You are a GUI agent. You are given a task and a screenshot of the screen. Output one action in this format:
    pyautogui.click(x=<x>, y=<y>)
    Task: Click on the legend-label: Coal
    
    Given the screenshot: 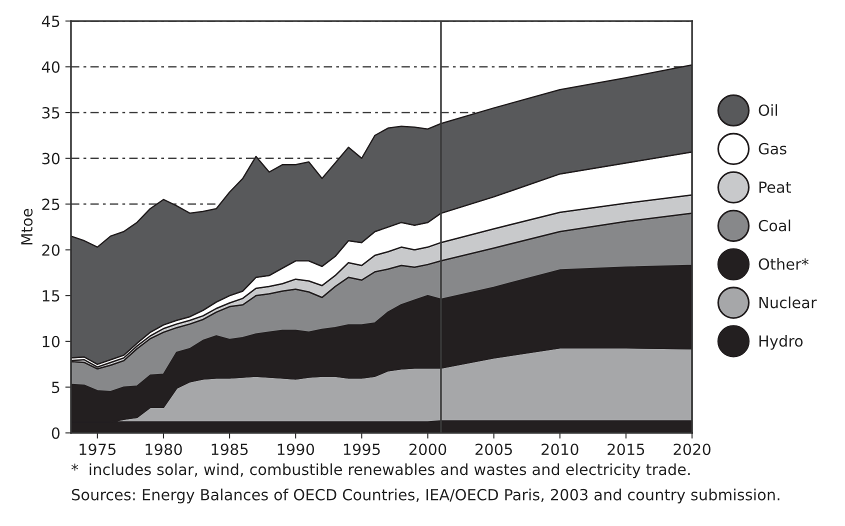 What is the action you would take?
    pyautogui.click(x=774, y=226)
    